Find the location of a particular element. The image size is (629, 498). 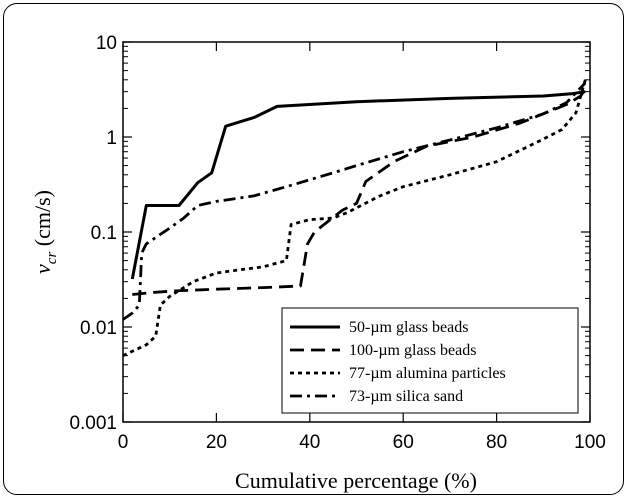

legend-label: 50-µm glass beads is located at coordinates (408, 327).